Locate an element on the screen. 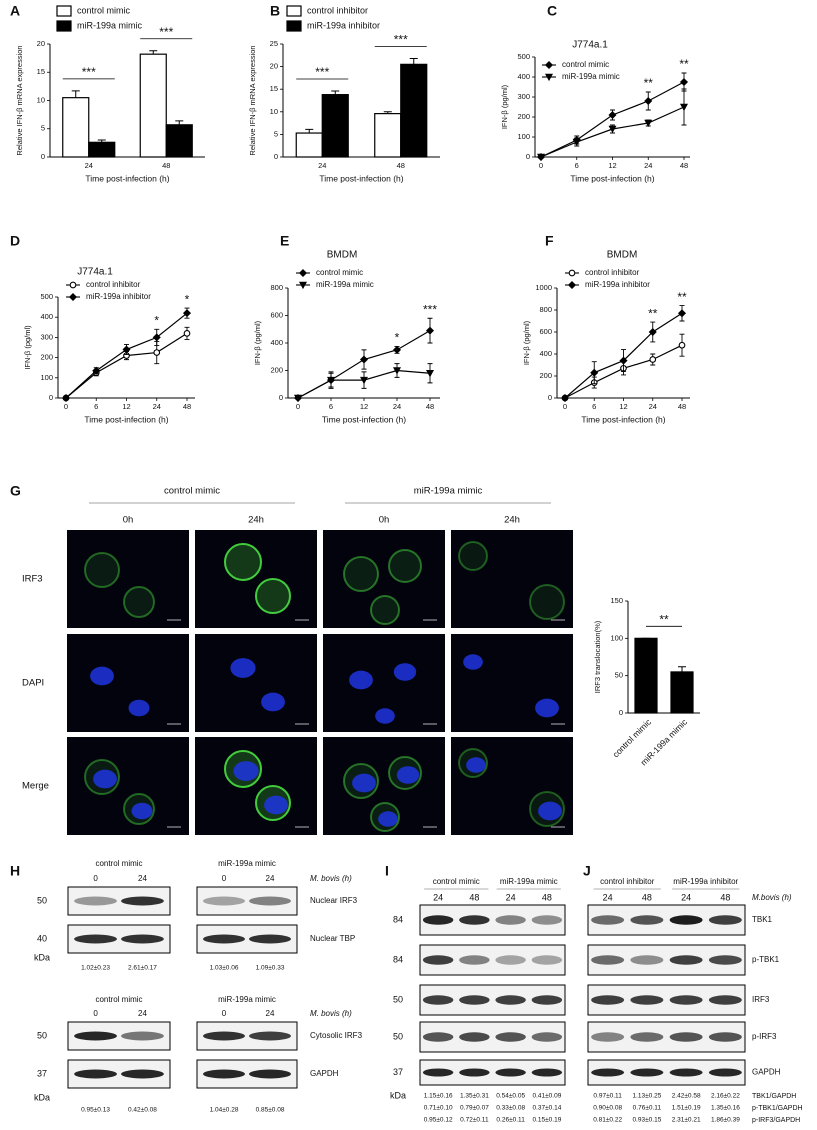 The width and height of the screenshot is (817, 1130). y-tick-label: 800 is located at coordinates (545, 309).